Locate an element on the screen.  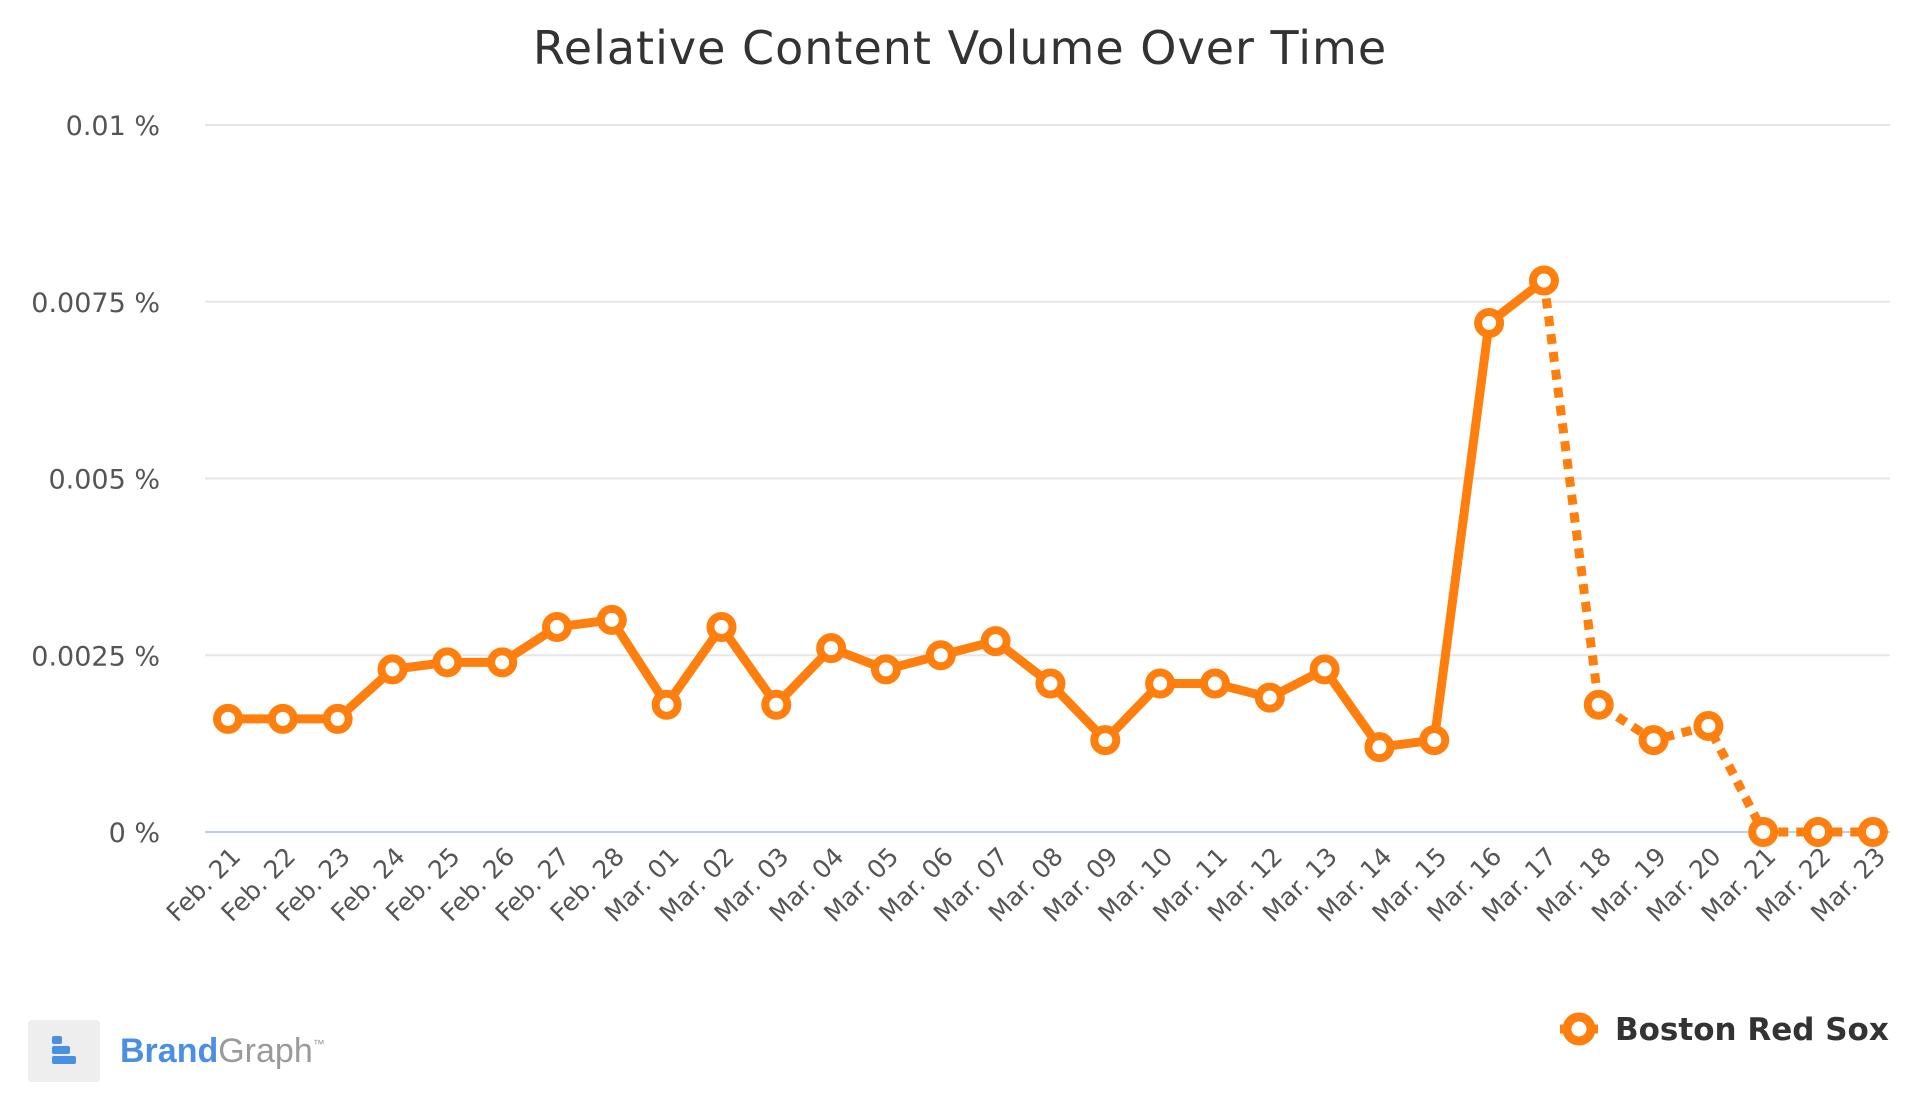
y-tick-label: 0 % is located at coordinates (134, 833).